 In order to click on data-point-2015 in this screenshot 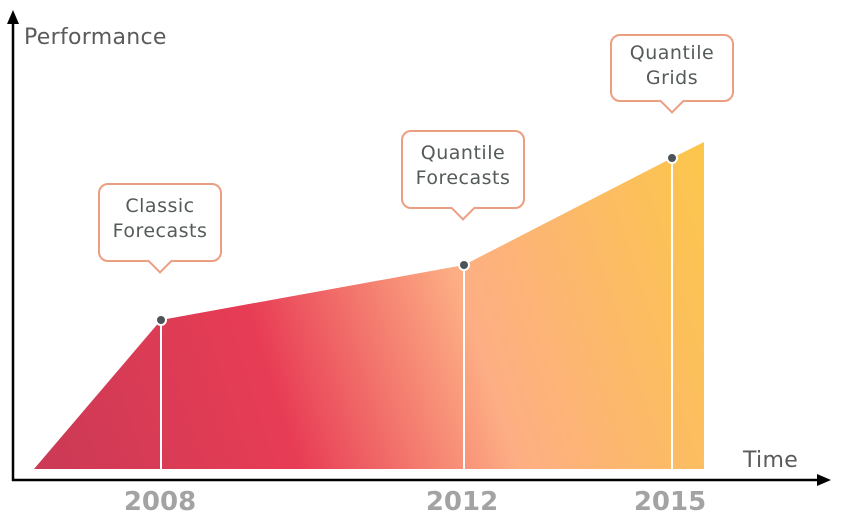, I will do `click(672, 158)`.